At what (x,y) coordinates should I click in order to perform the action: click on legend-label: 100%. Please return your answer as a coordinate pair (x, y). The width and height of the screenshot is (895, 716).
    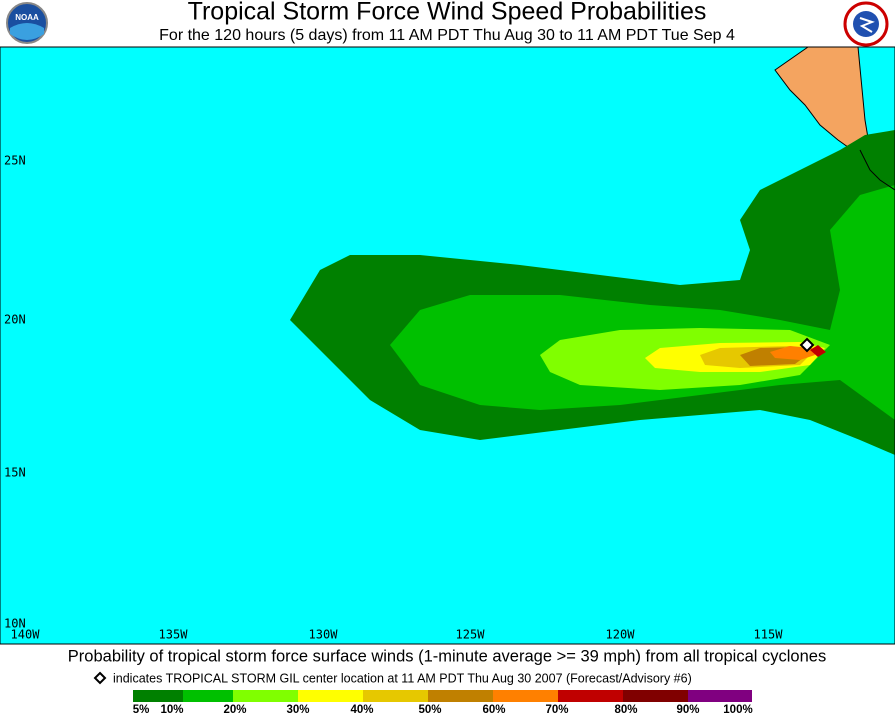
    Looking at the image, I should click on (737, 710).